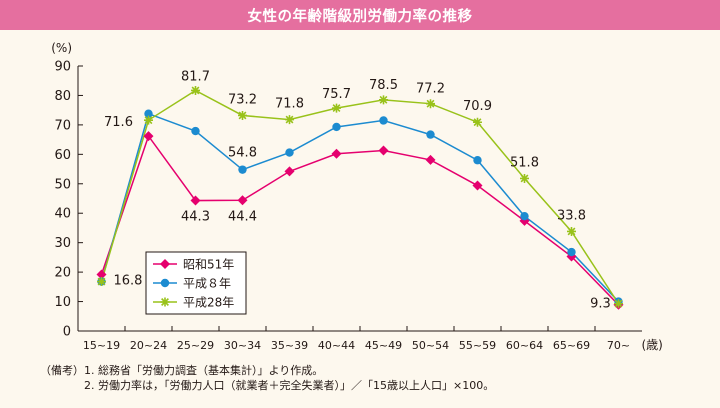 The height and width of the screenshot is (408, 720). What do you see at coordinates (62, 184) in the screenshot?
I see `y-tick-label: 50` at bounding box center [62, 184].